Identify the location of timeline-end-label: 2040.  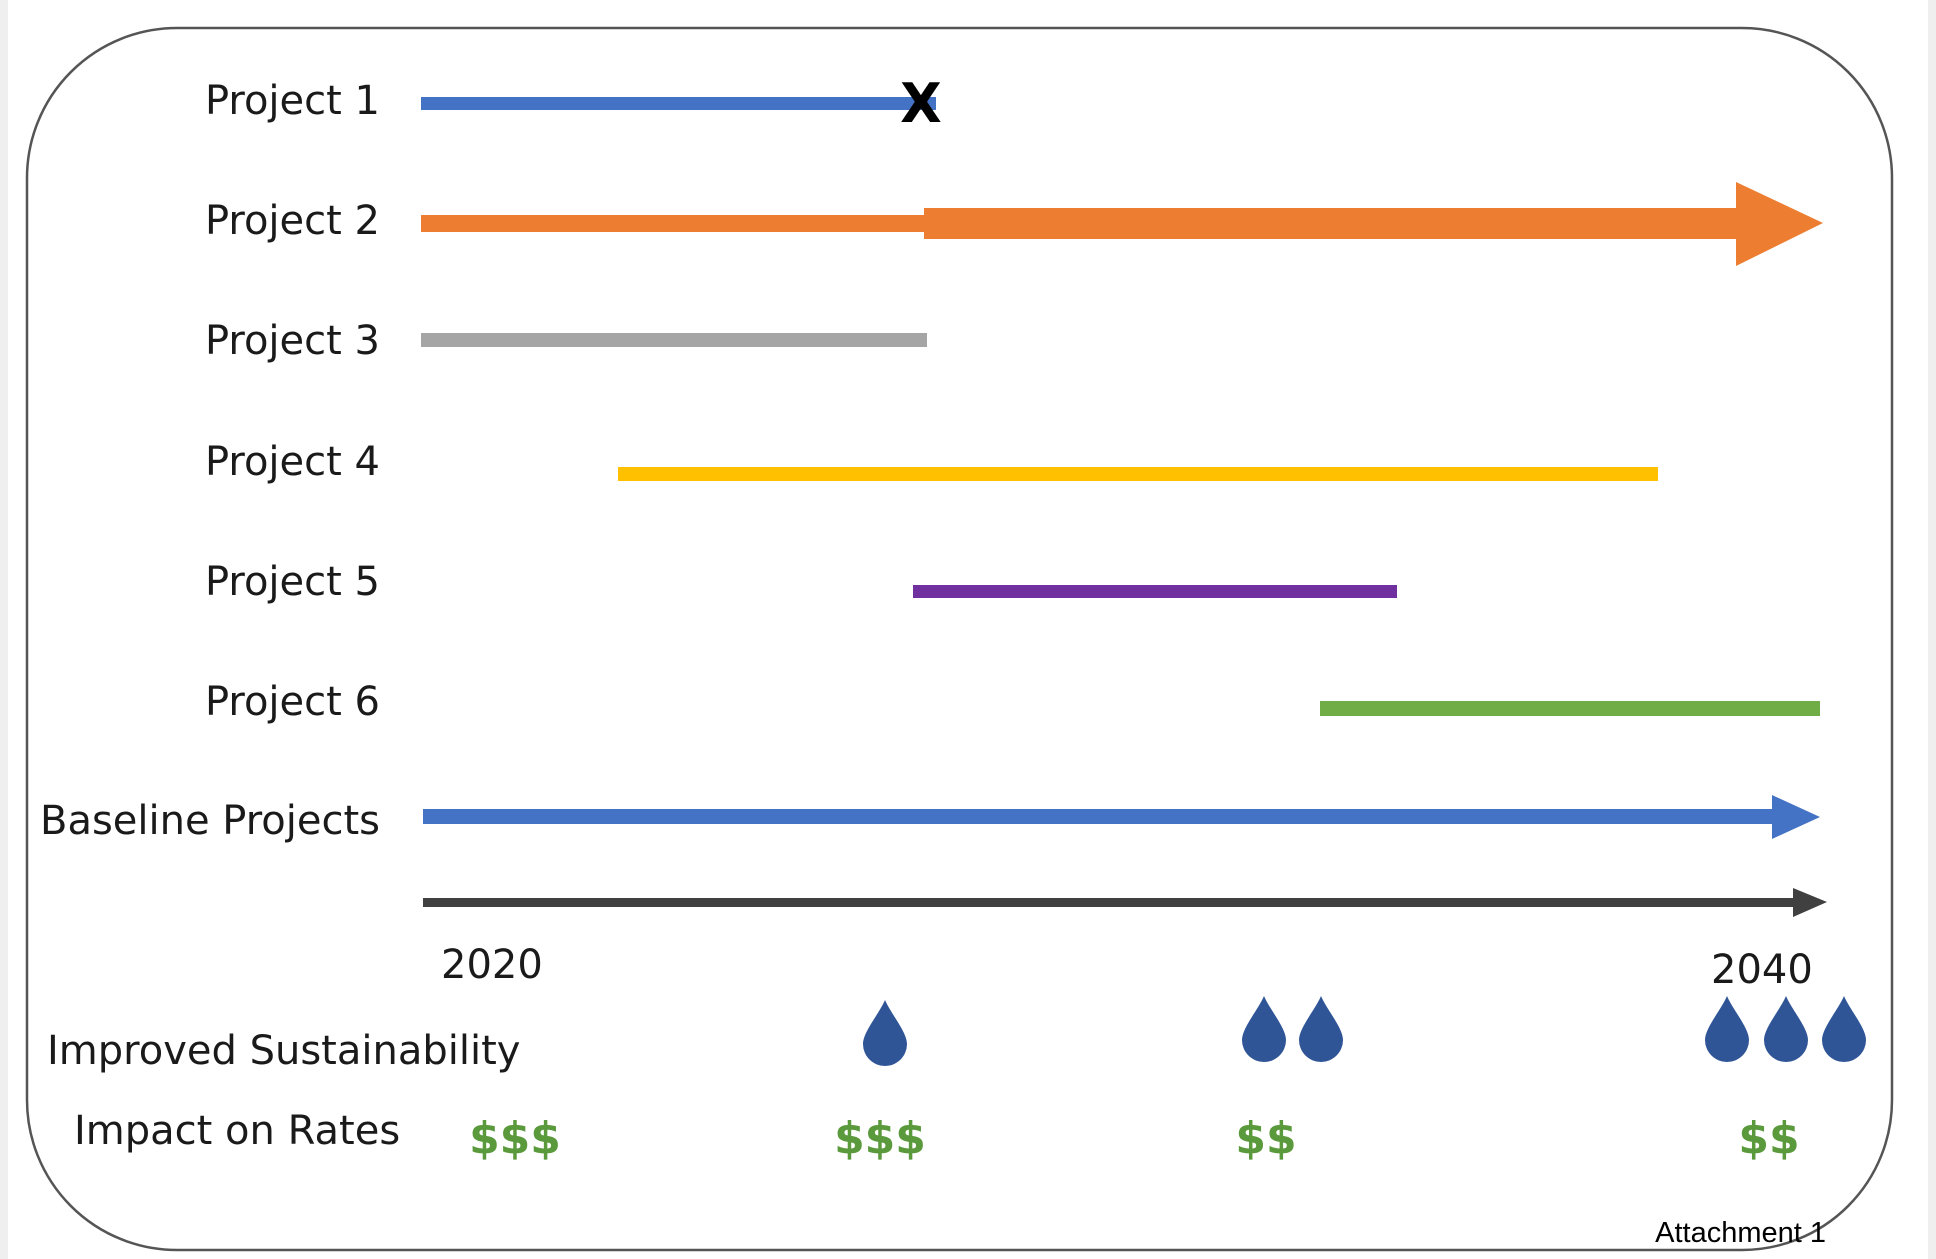
(1762, 970).